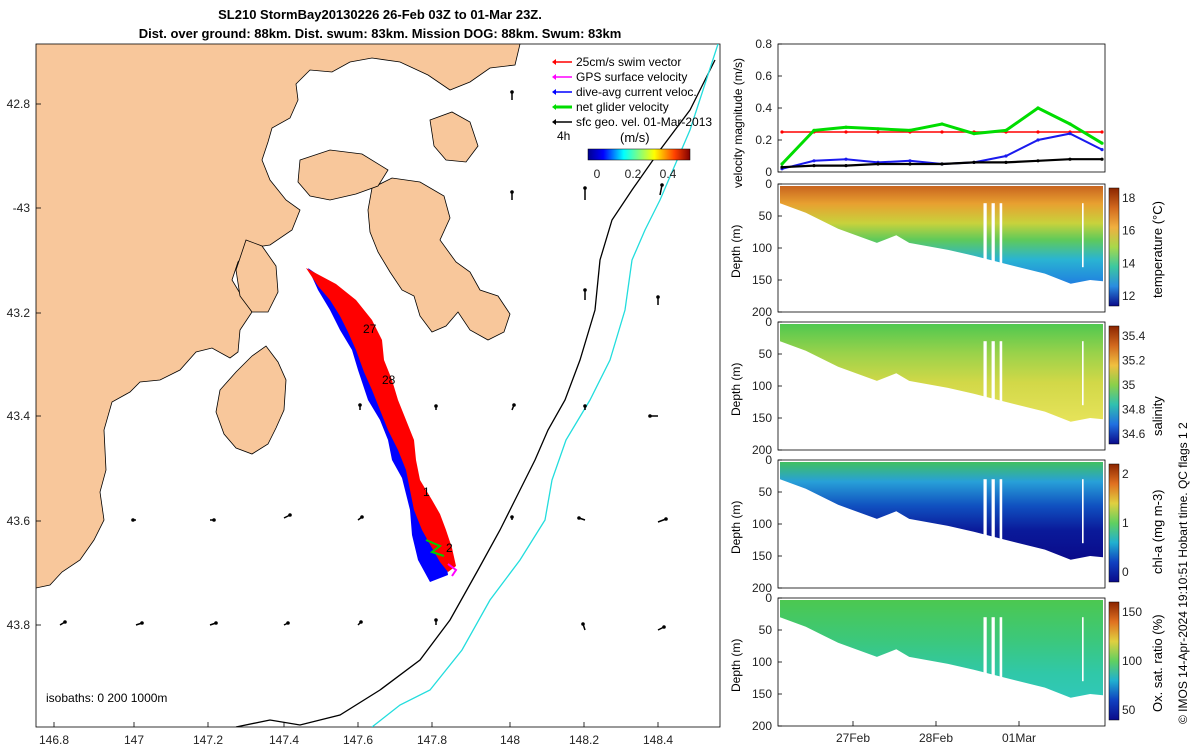  What do you see at coordinates (389, 380) in the screenshot?
I see `track-day-label: 28` at bounding box center [389, 380].